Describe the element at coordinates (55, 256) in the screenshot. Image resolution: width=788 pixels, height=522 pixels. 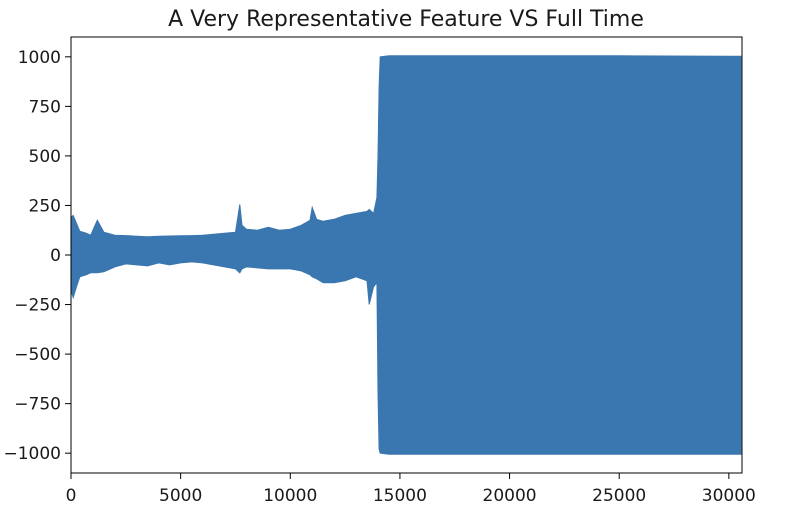
I see `y-tick-label: 0` at that location.